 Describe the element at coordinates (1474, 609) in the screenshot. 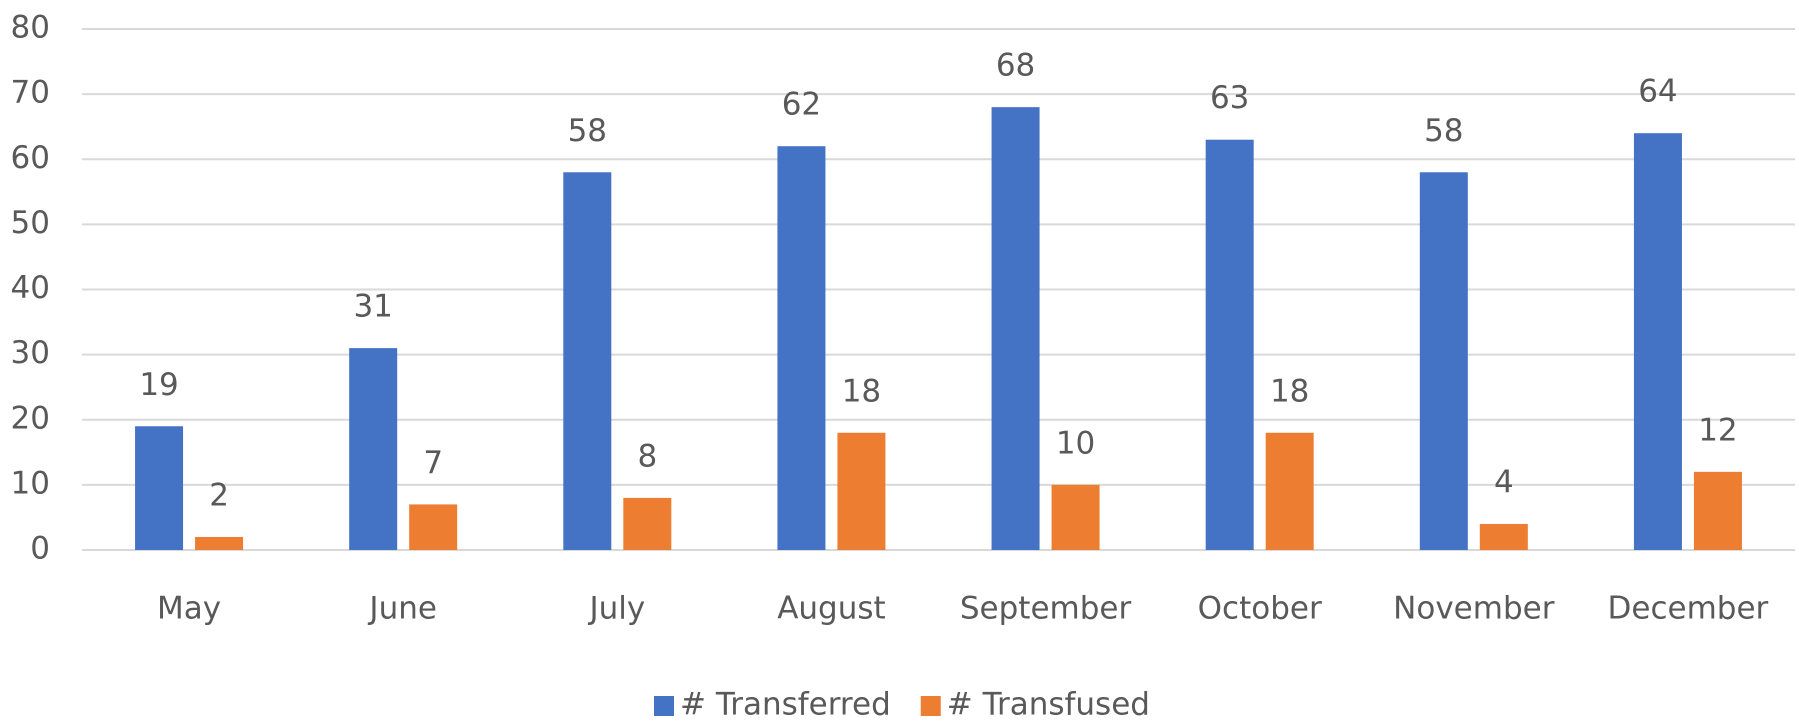

I see `x-tick-label: November` at that location.